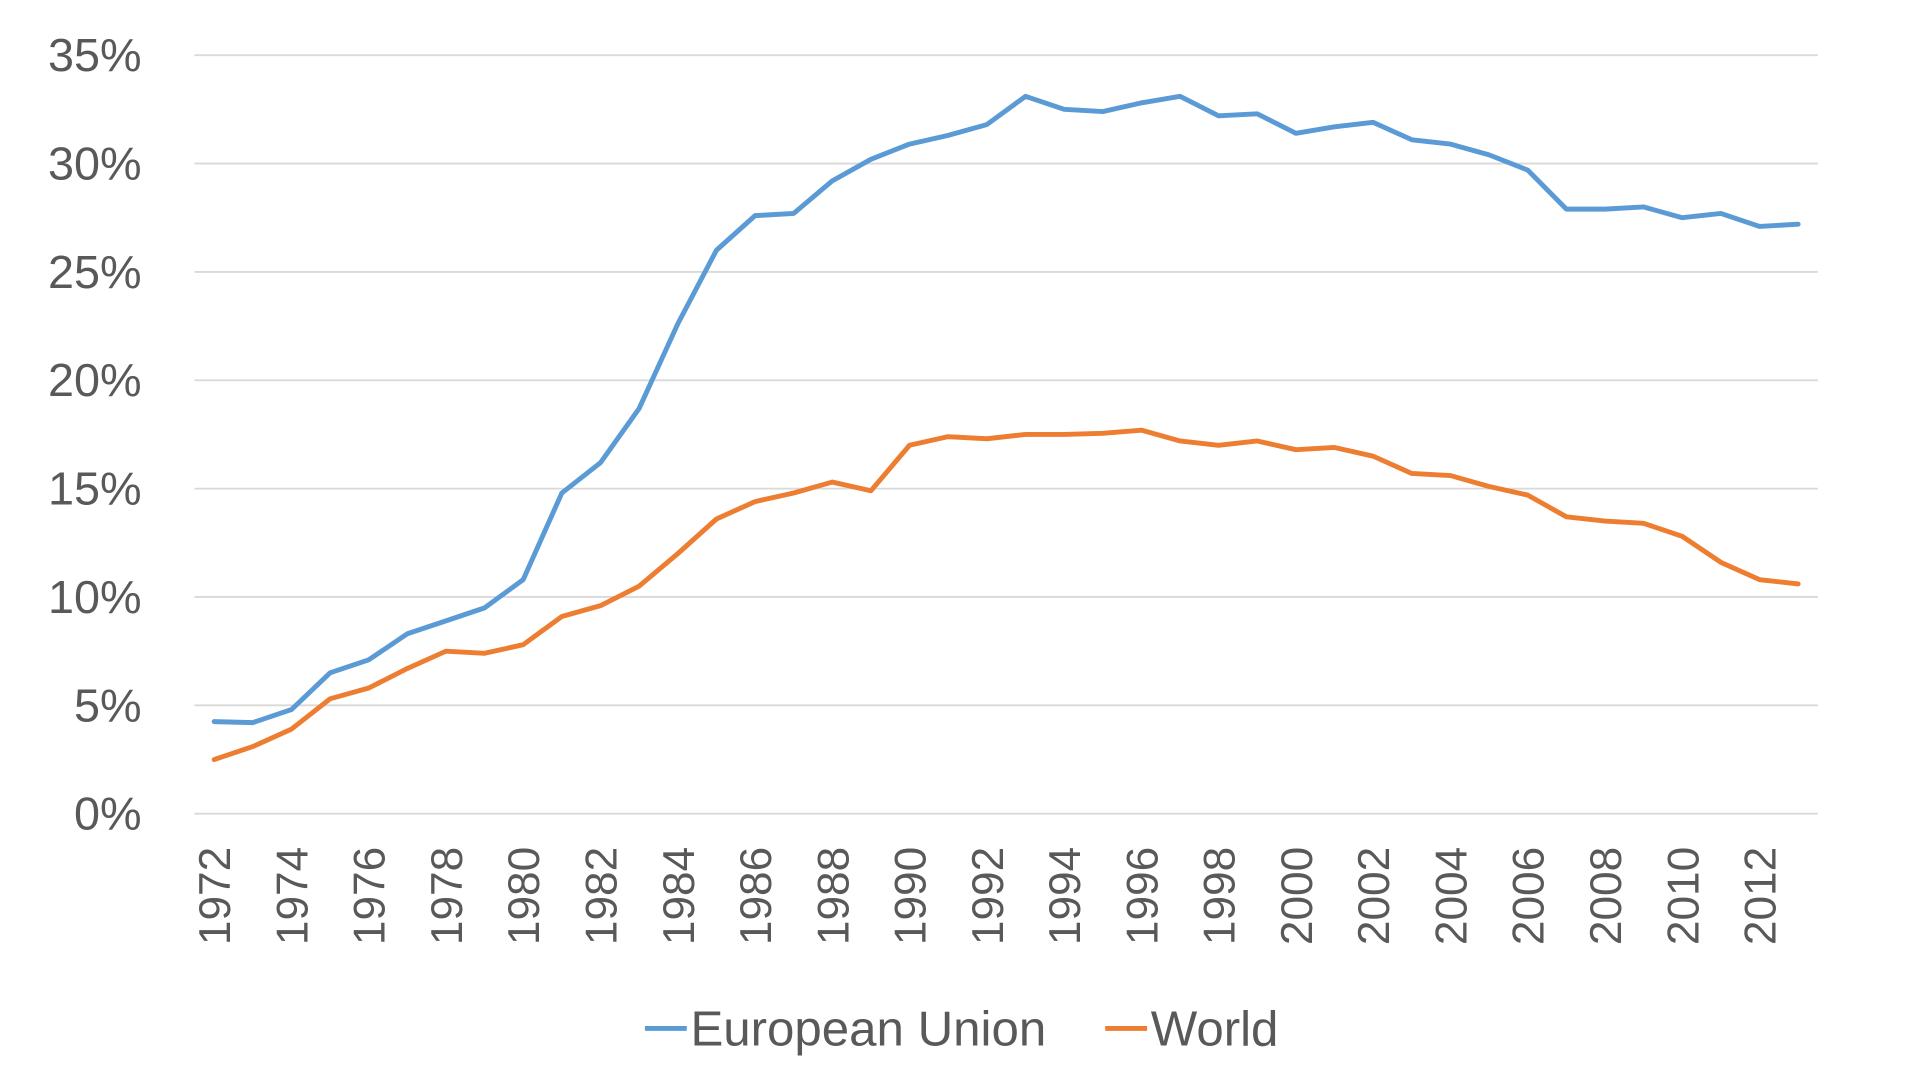 The width and height of the screenshot is (1920, 1080). Describe the element at coordinates (833, 896) in the screenshot. I see `x-tick-label: 1988` at that location.